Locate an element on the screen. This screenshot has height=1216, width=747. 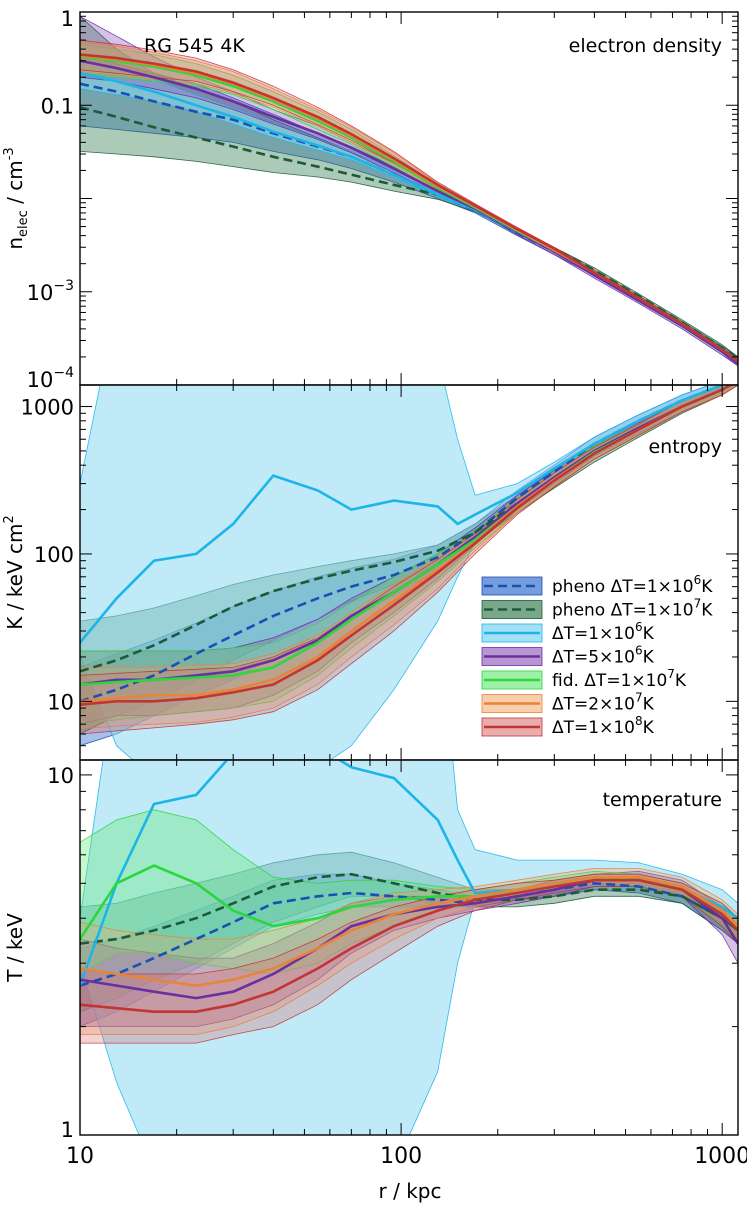
legend-entry-fid1e7: fid. ΔT=1×107K is located at coordinates (584, 679).